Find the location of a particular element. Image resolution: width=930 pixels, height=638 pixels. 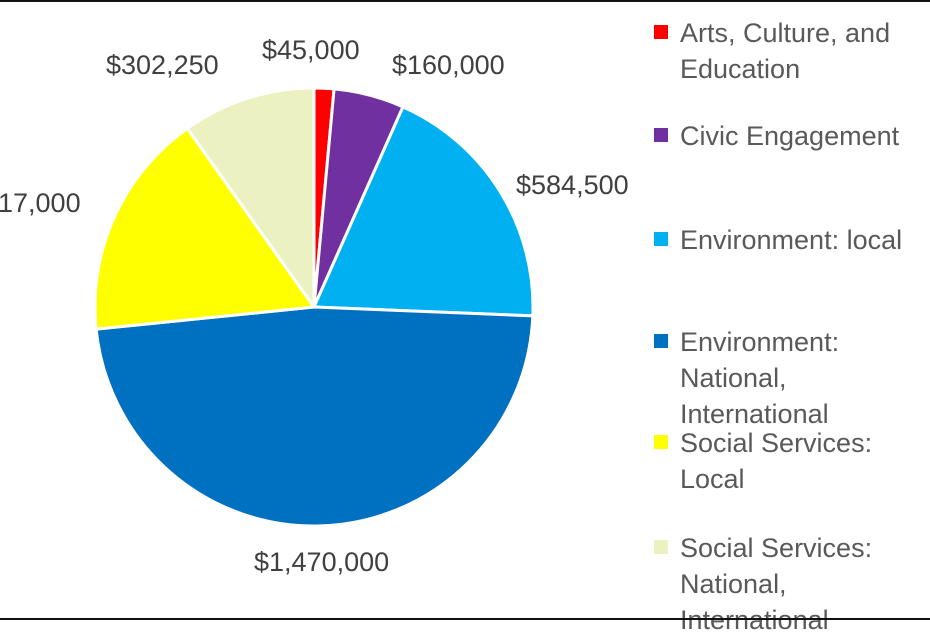

legend-label: Social Services: Local is located at coordinates (776, 461).